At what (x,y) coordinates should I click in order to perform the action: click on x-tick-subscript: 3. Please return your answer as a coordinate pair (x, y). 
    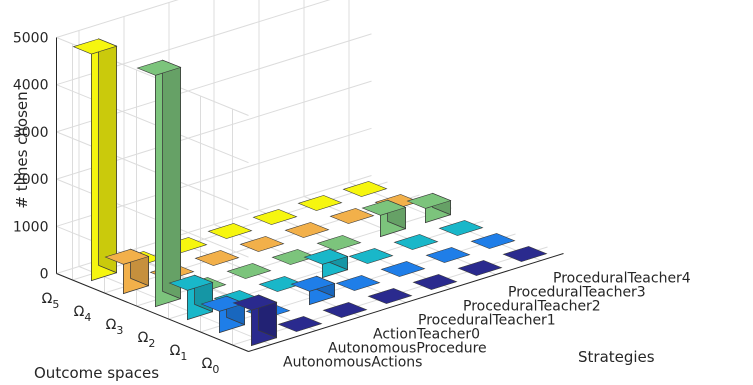
    Looking at the image, I should click on (119, 330).